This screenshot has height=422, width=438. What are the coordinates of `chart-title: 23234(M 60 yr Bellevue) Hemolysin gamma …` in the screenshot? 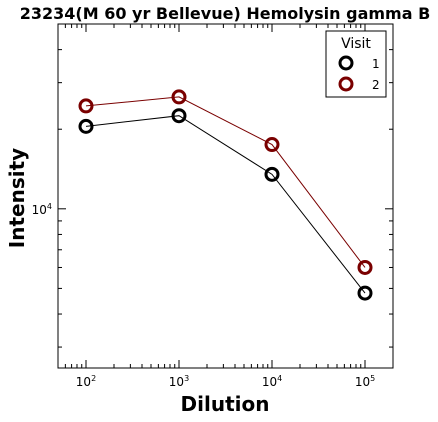 It's located at (225, 13).